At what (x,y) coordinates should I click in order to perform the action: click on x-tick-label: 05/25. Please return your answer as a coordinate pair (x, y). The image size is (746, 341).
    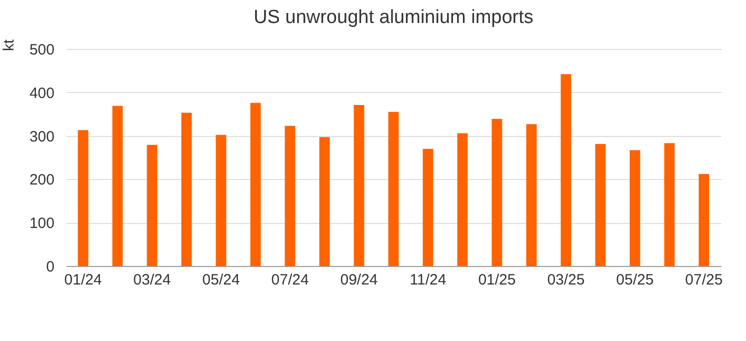
    Looking at the image, I should click on (635, 280).